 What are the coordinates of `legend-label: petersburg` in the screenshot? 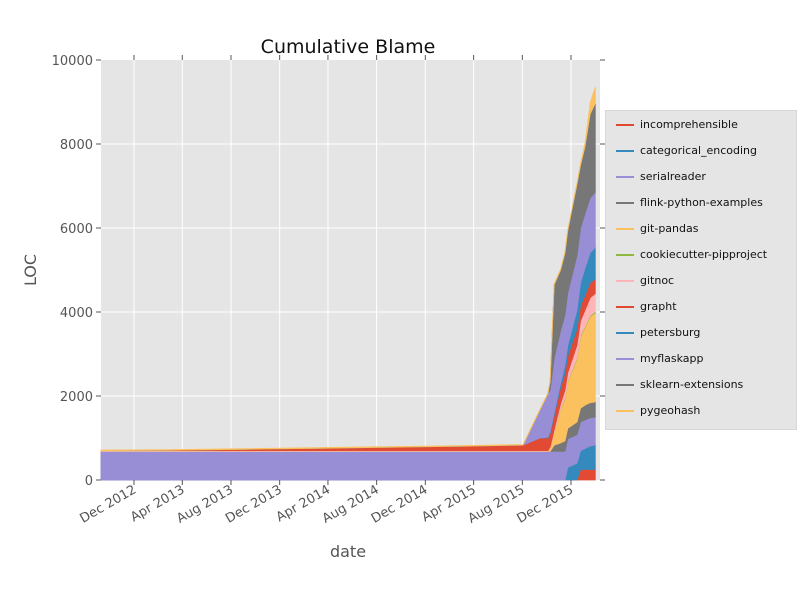 It's located at (670, 332).